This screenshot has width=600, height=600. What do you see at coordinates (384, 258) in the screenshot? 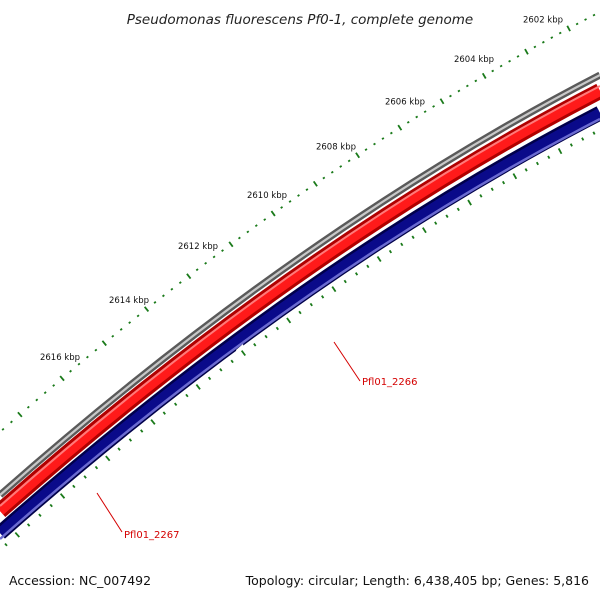
I see `gene-boundary-upstream` at bounding box center [384, 258].